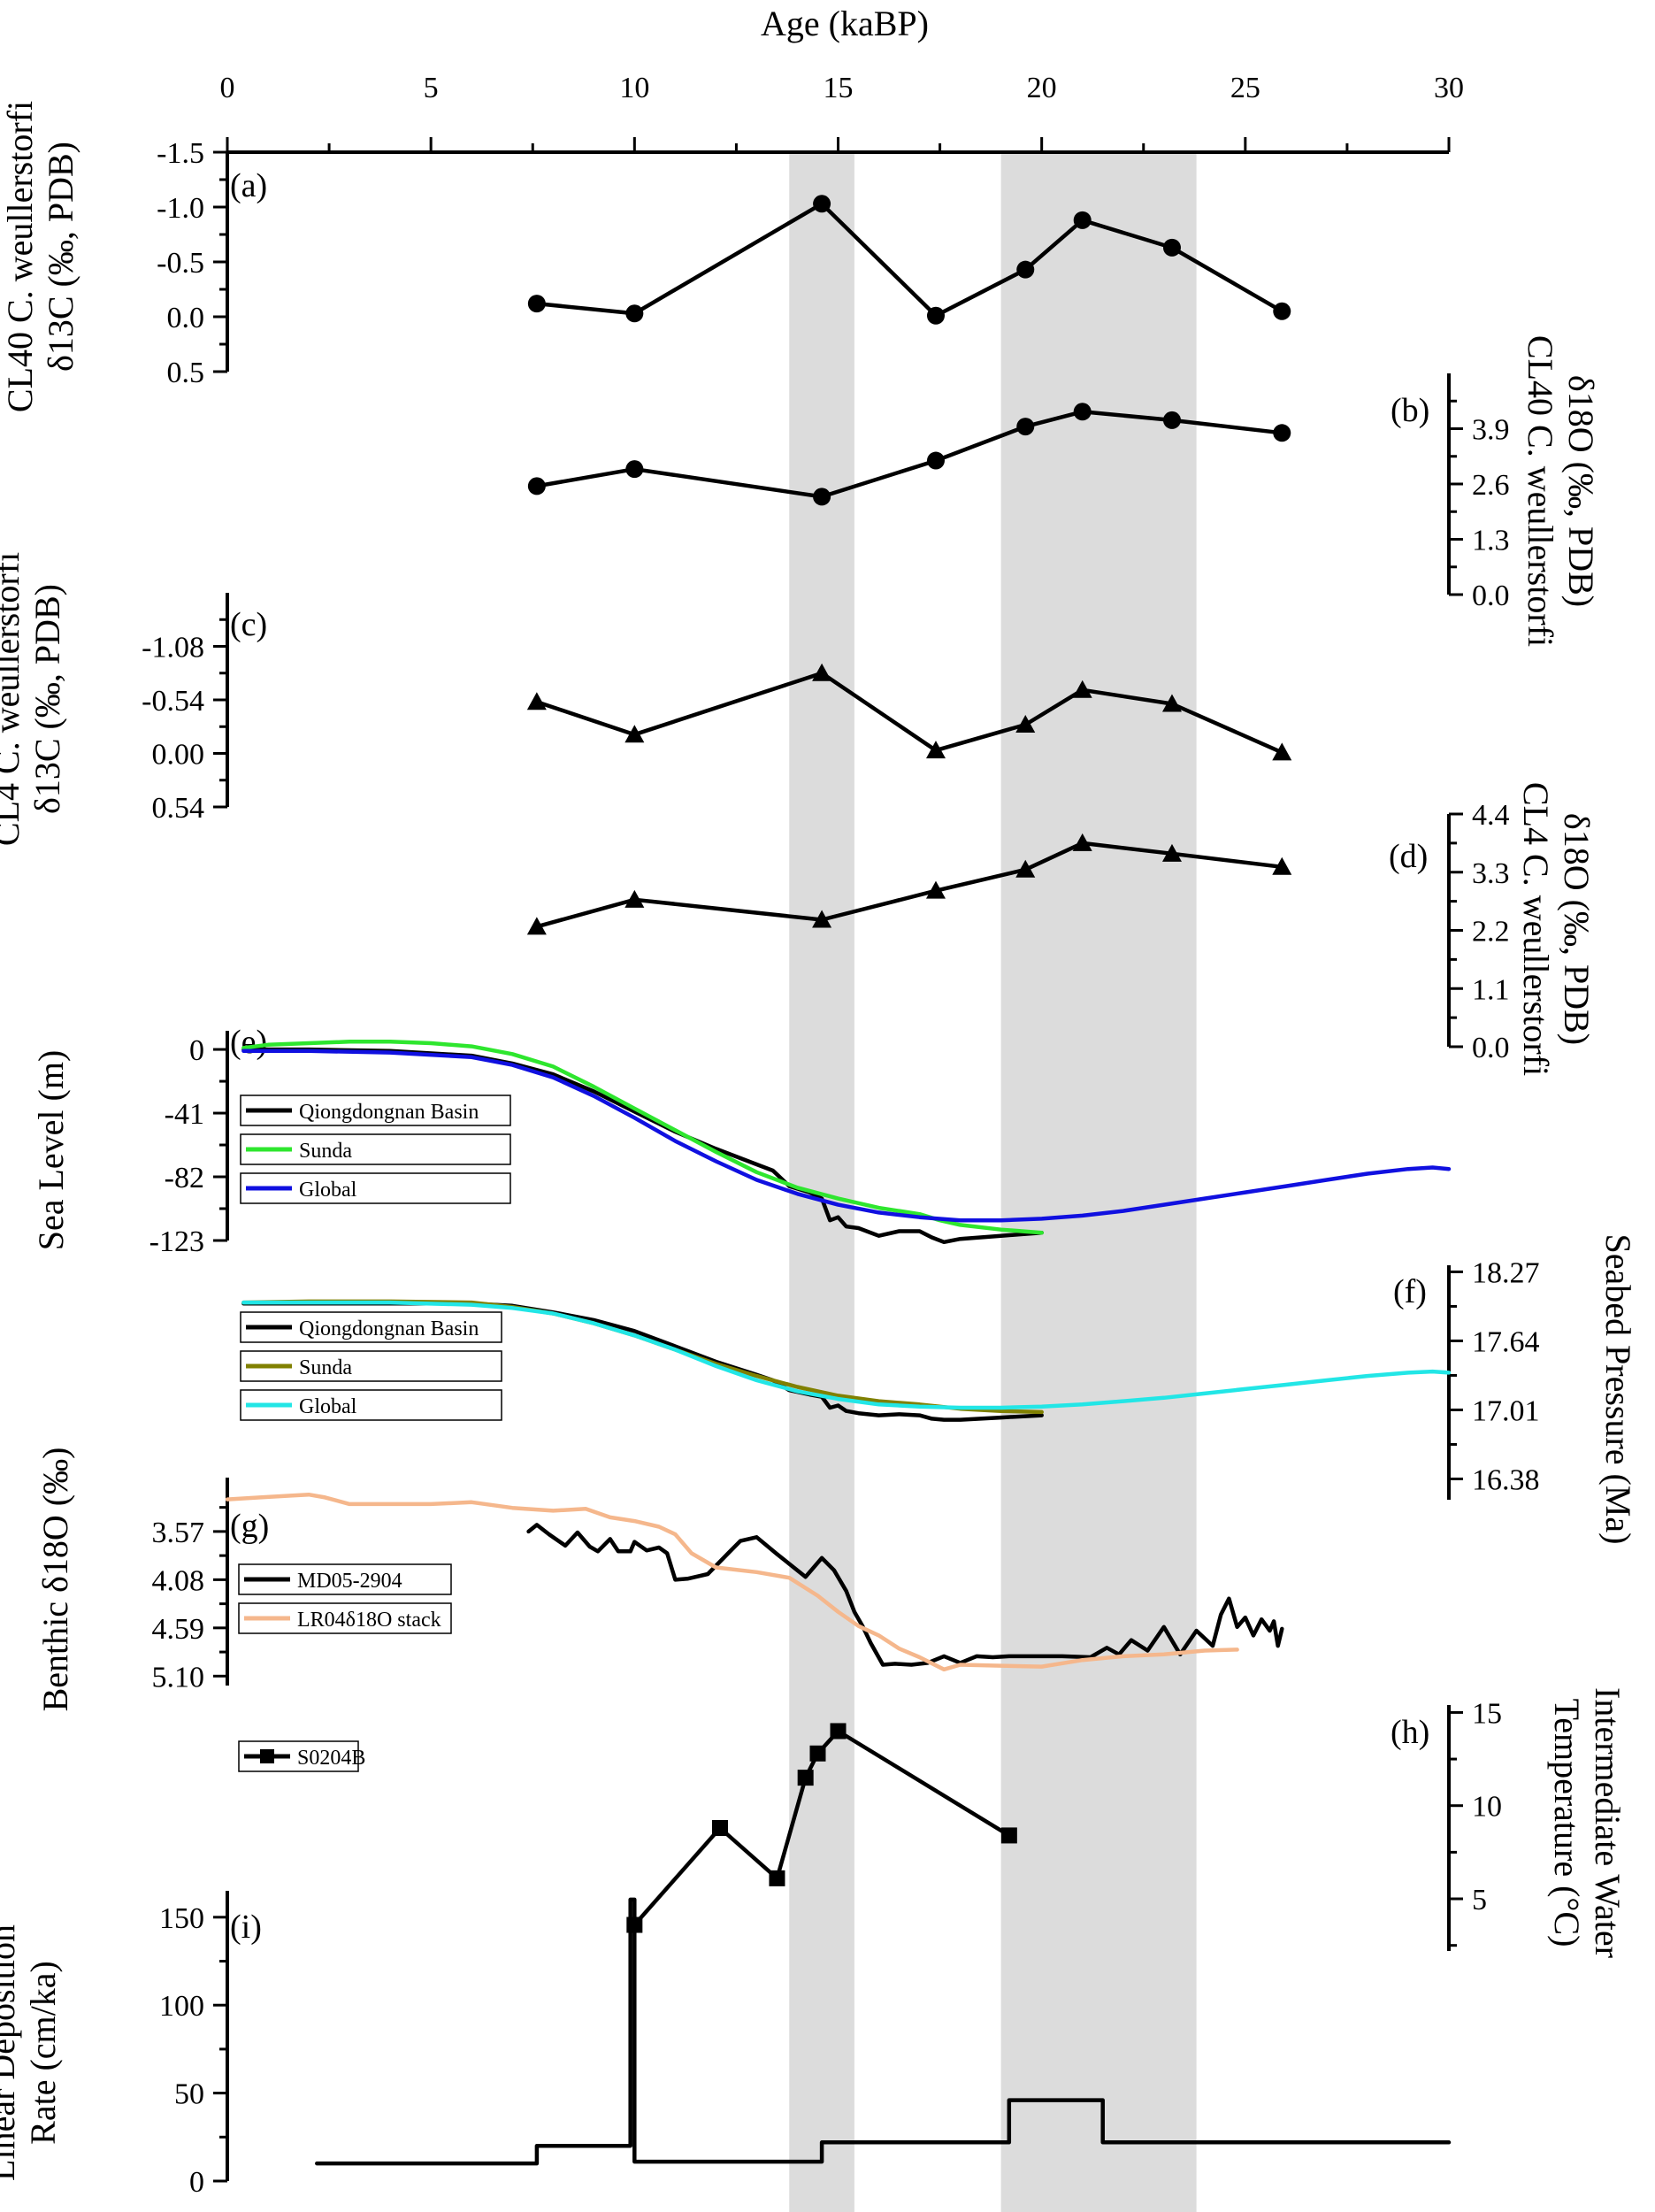 This screenshot has width=1655, height=2212. I want to click on panel-e-legend-item: Global, so click(375, 1188).